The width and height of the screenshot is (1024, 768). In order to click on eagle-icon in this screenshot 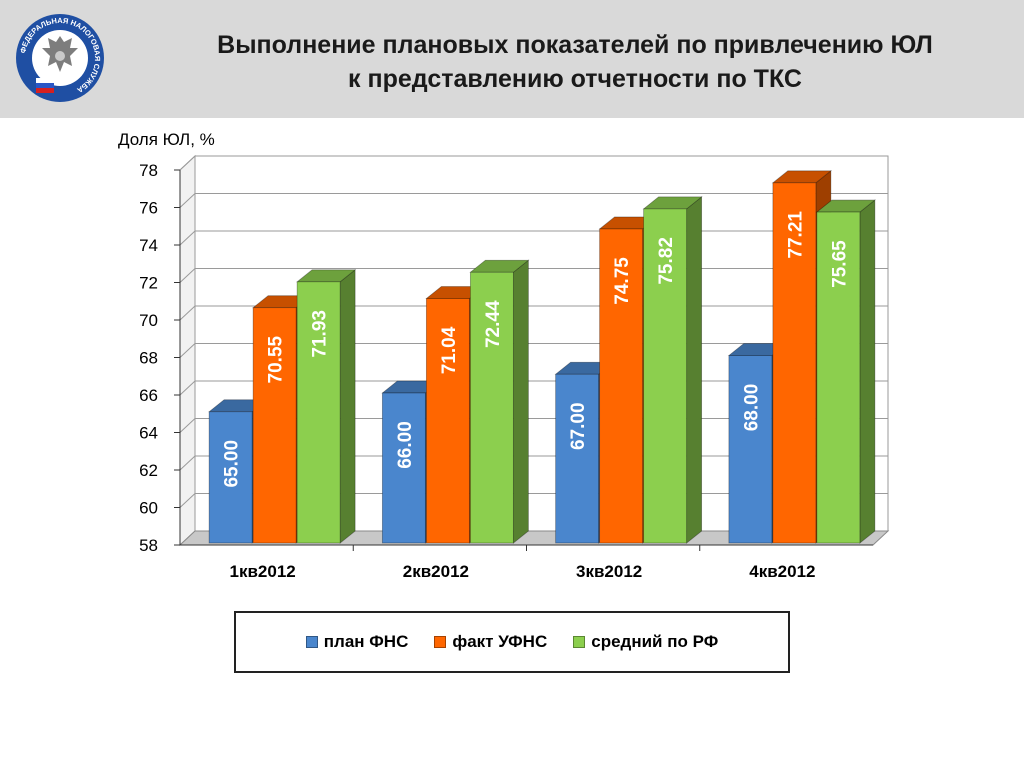, I will do `click(60, 54)`.